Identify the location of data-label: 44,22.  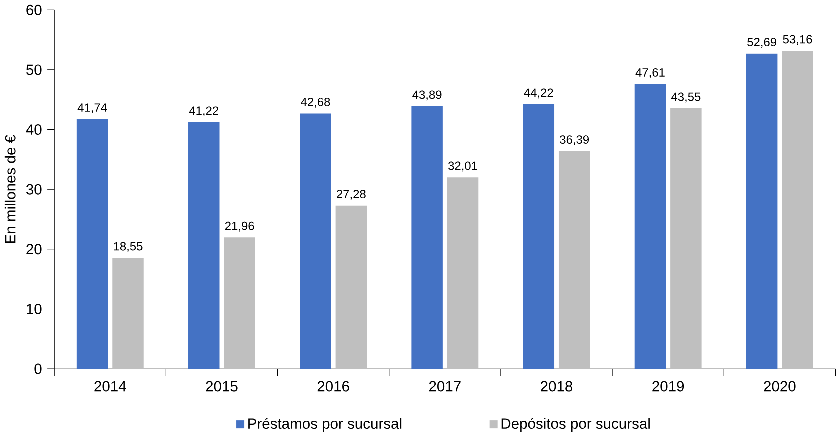
(539, 93).